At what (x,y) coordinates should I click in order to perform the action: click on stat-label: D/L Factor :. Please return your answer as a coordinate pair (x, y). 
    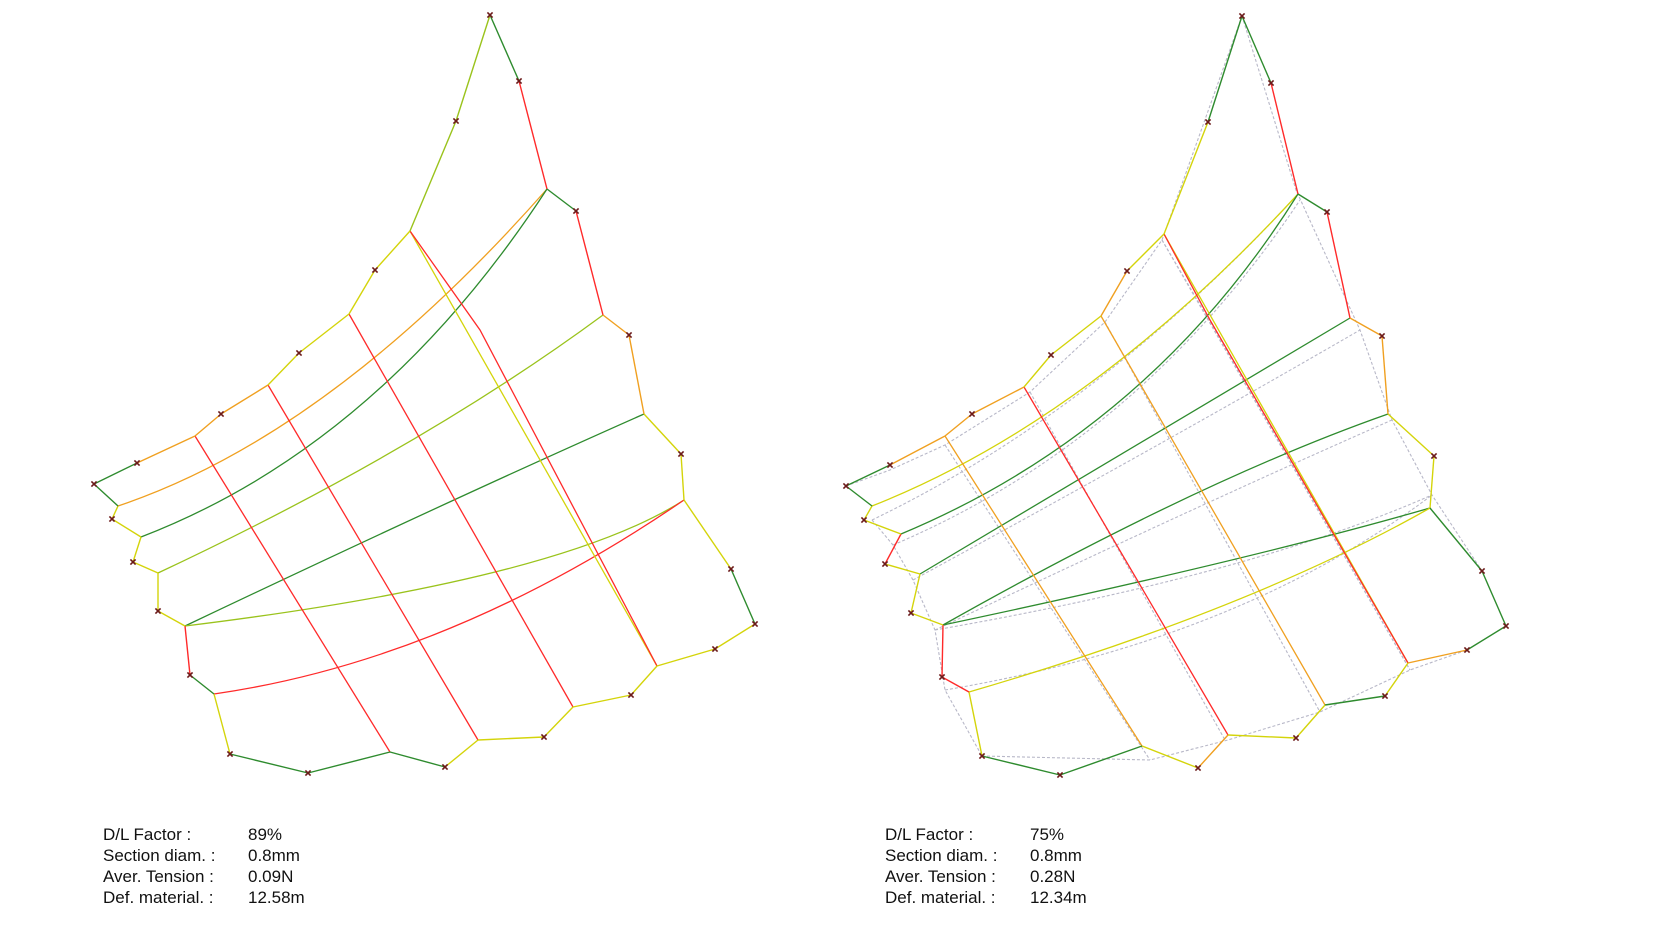
    Looking at the image, I should click on (147, 834).